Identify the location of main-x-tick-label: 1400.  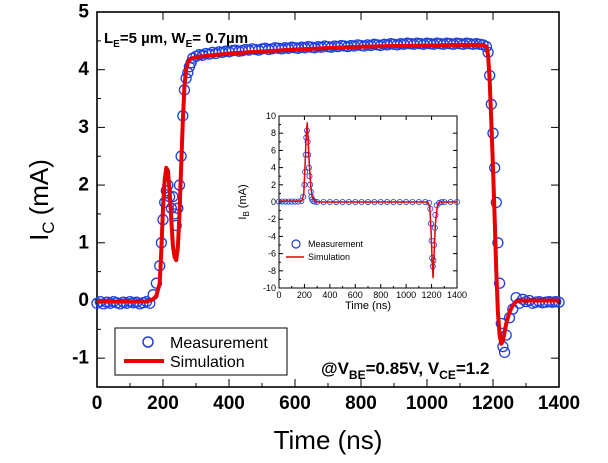
(559, 403).